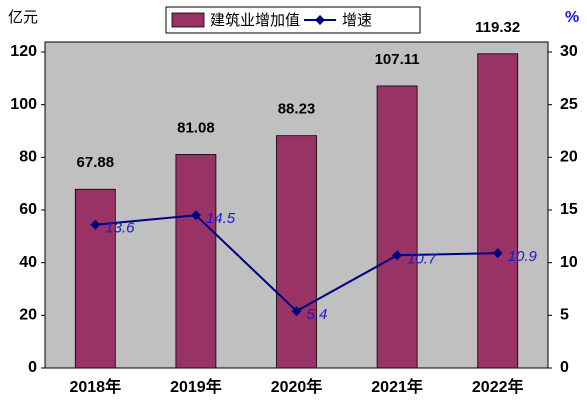 The width and height of the screenshot is (587, 402). I want to click on legend-marker, so click(320, 20).